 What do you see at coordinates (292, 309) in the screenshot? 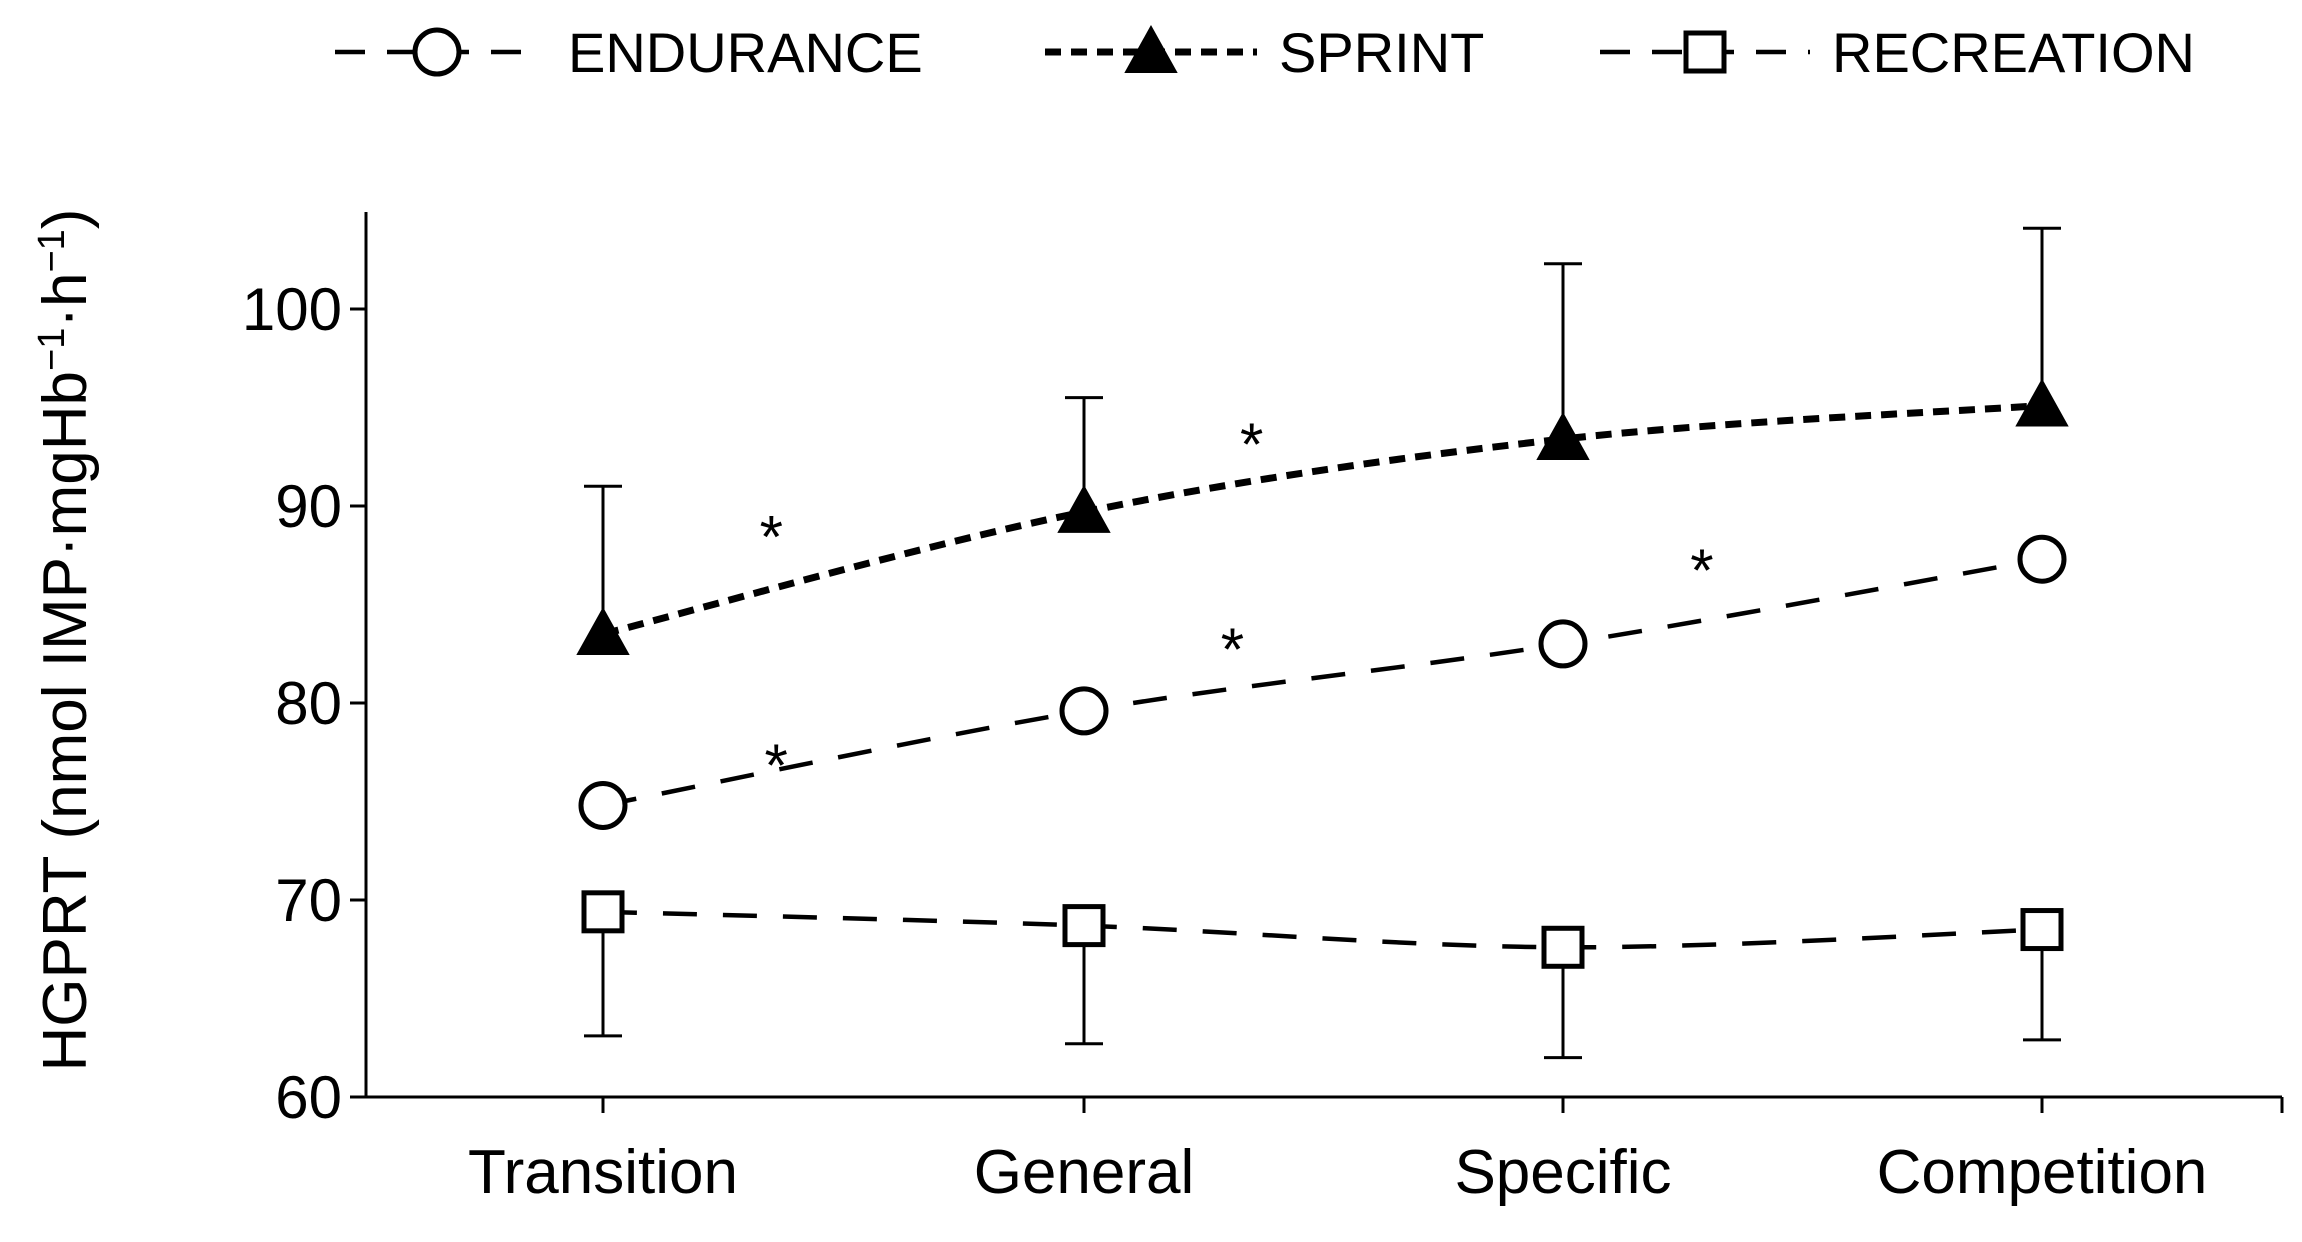
I see `y-tick-label: 100` at bounding box center [292, 309].